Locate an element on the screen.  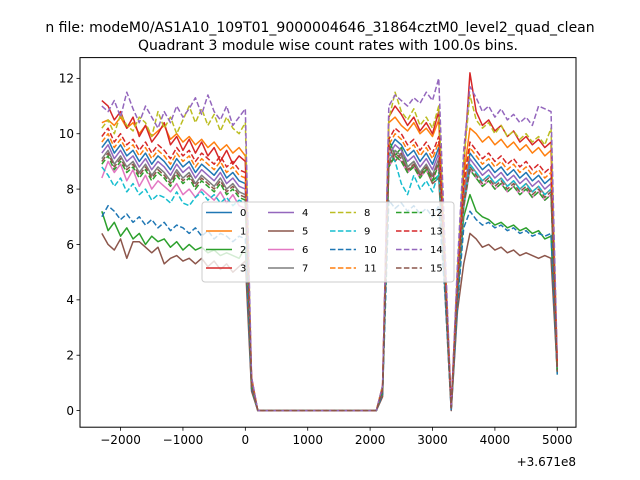
legend-label-0: 0 is located at coordinates (243, 213).